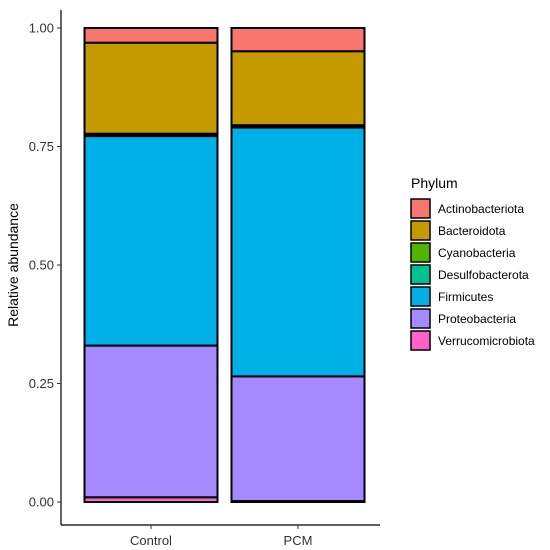 The width and height of the screenshot is (550, 550). What do you see at coordinates (41, 265) in the screenshot?
I see `y-tick-label: 0.50` at bounding box center [41, 265].